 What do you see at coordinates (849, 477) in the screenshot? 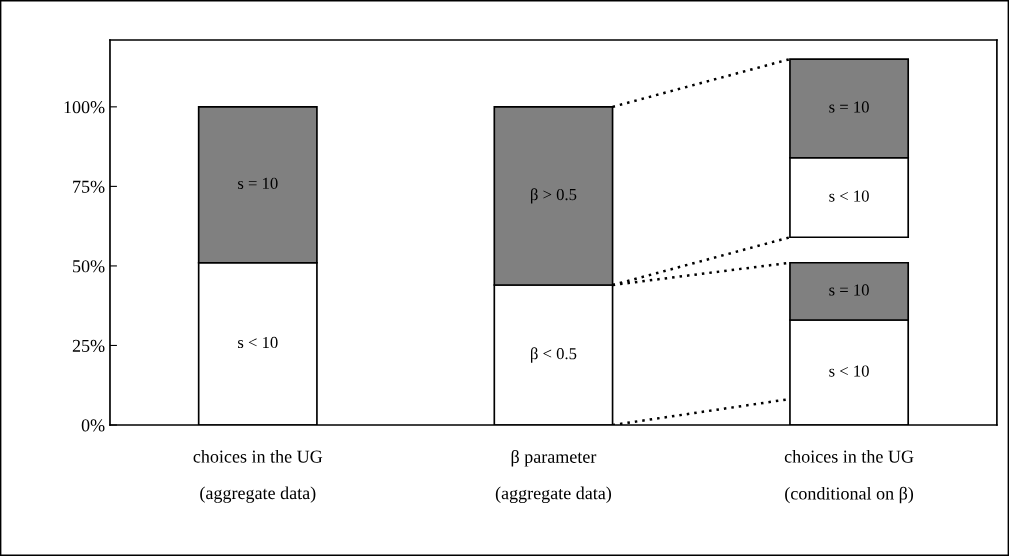
I see `category-label: choices in the UG (conditional on β)` at bounding box center [849, 477].